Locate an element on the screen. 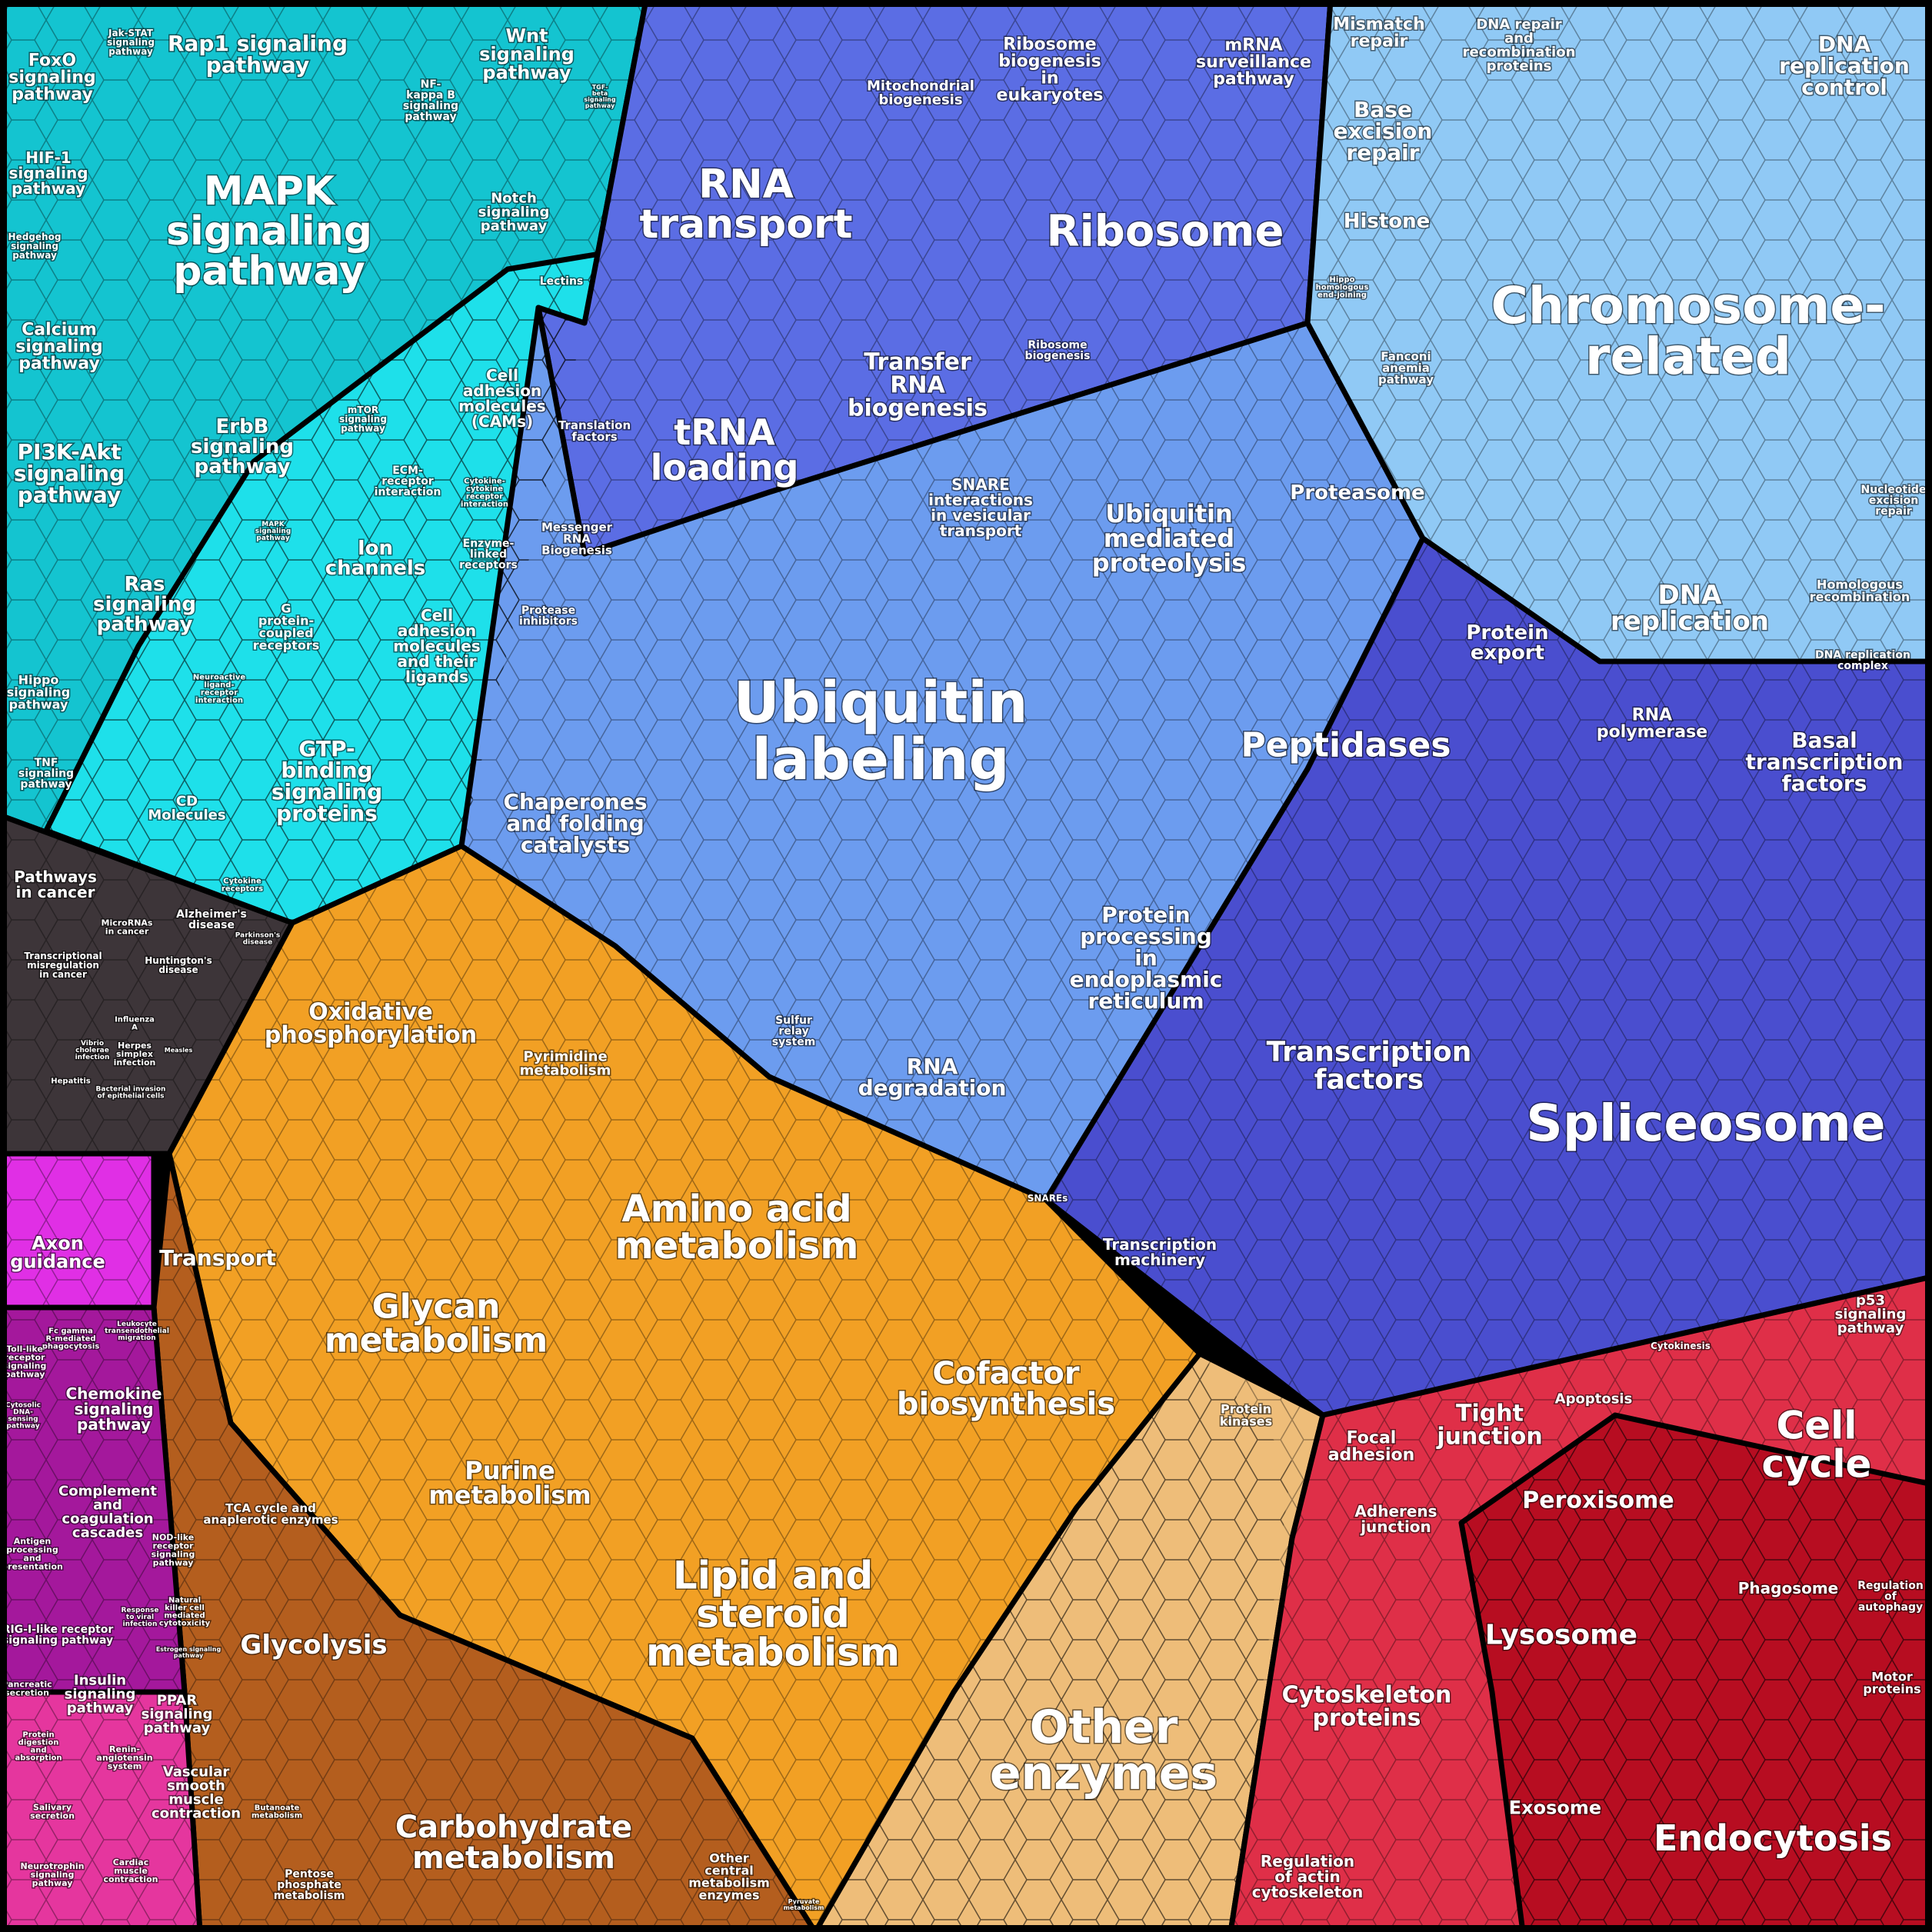  region-label: DNA repair and recombination proteins is located at coordinates (1519, 45).